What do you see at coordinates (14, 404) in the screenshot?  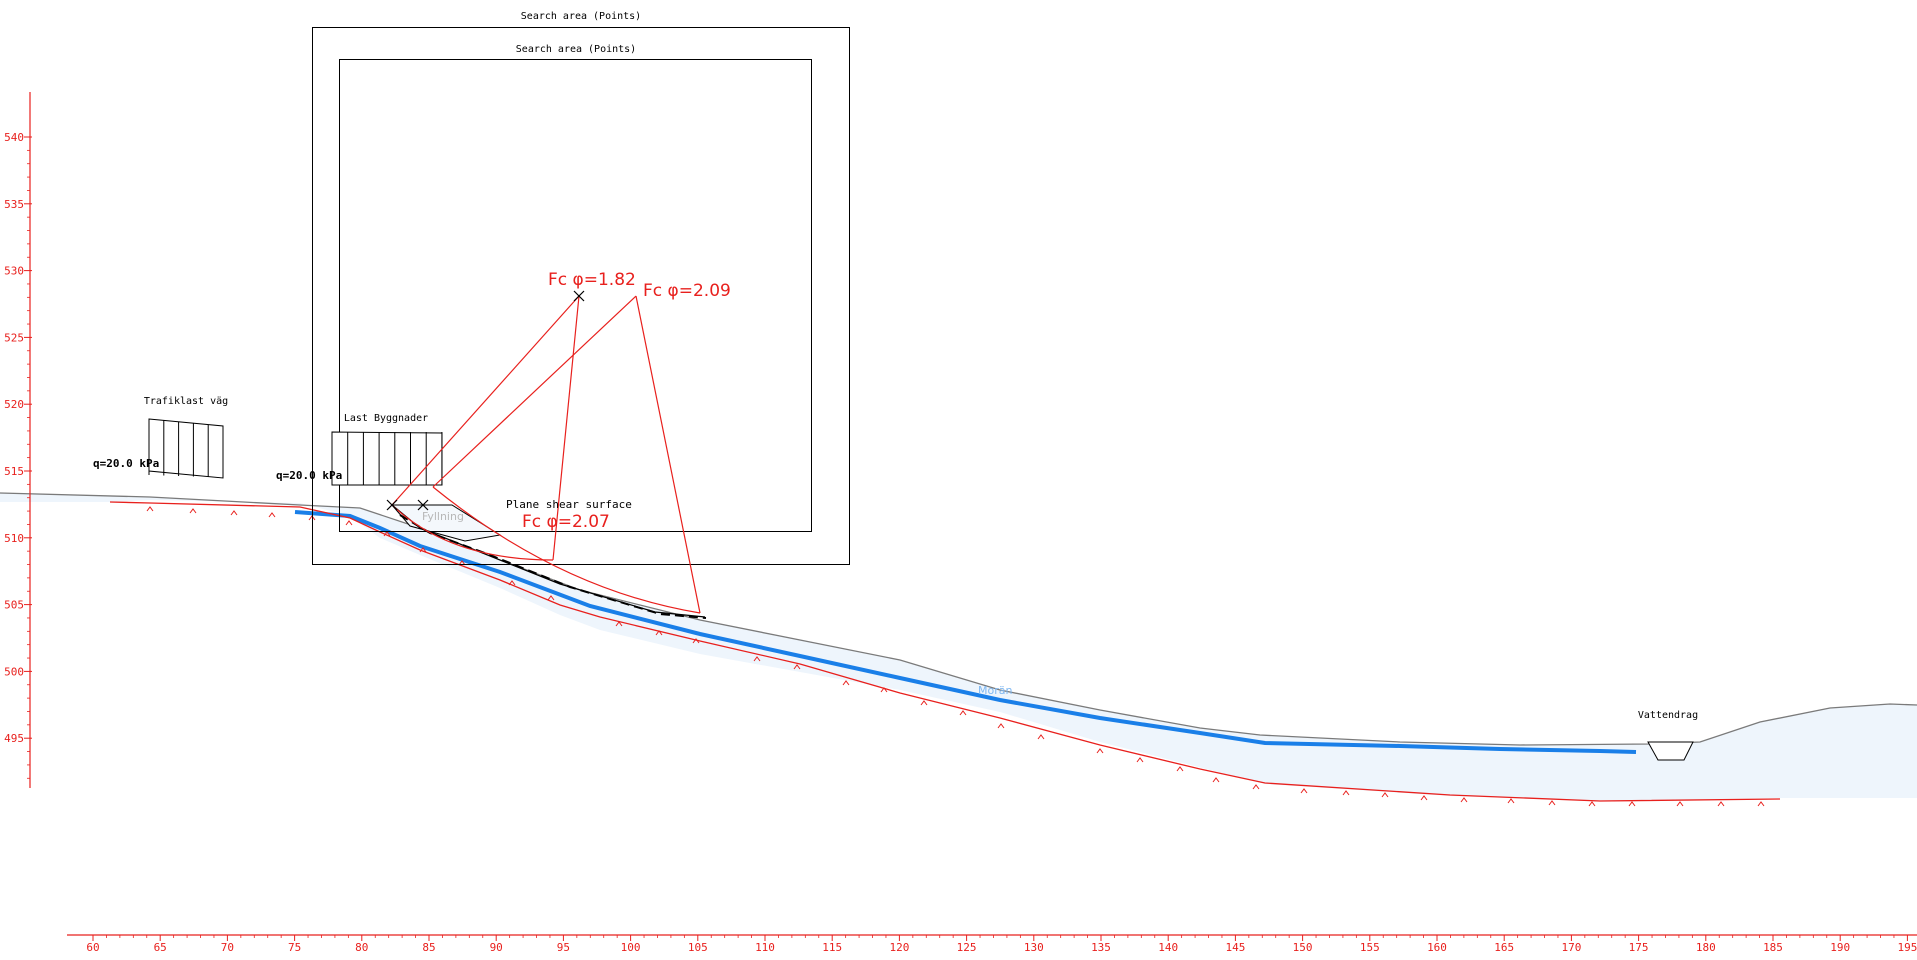 I see `y-tick-label: 520` at bounding box center [14, 404].